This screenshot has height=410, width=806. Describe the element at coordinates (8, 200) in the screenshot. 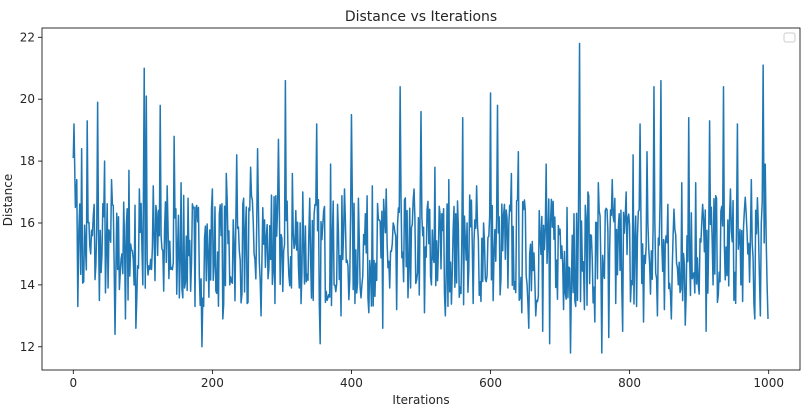

I see `y-axis-title: Distance` at that location.